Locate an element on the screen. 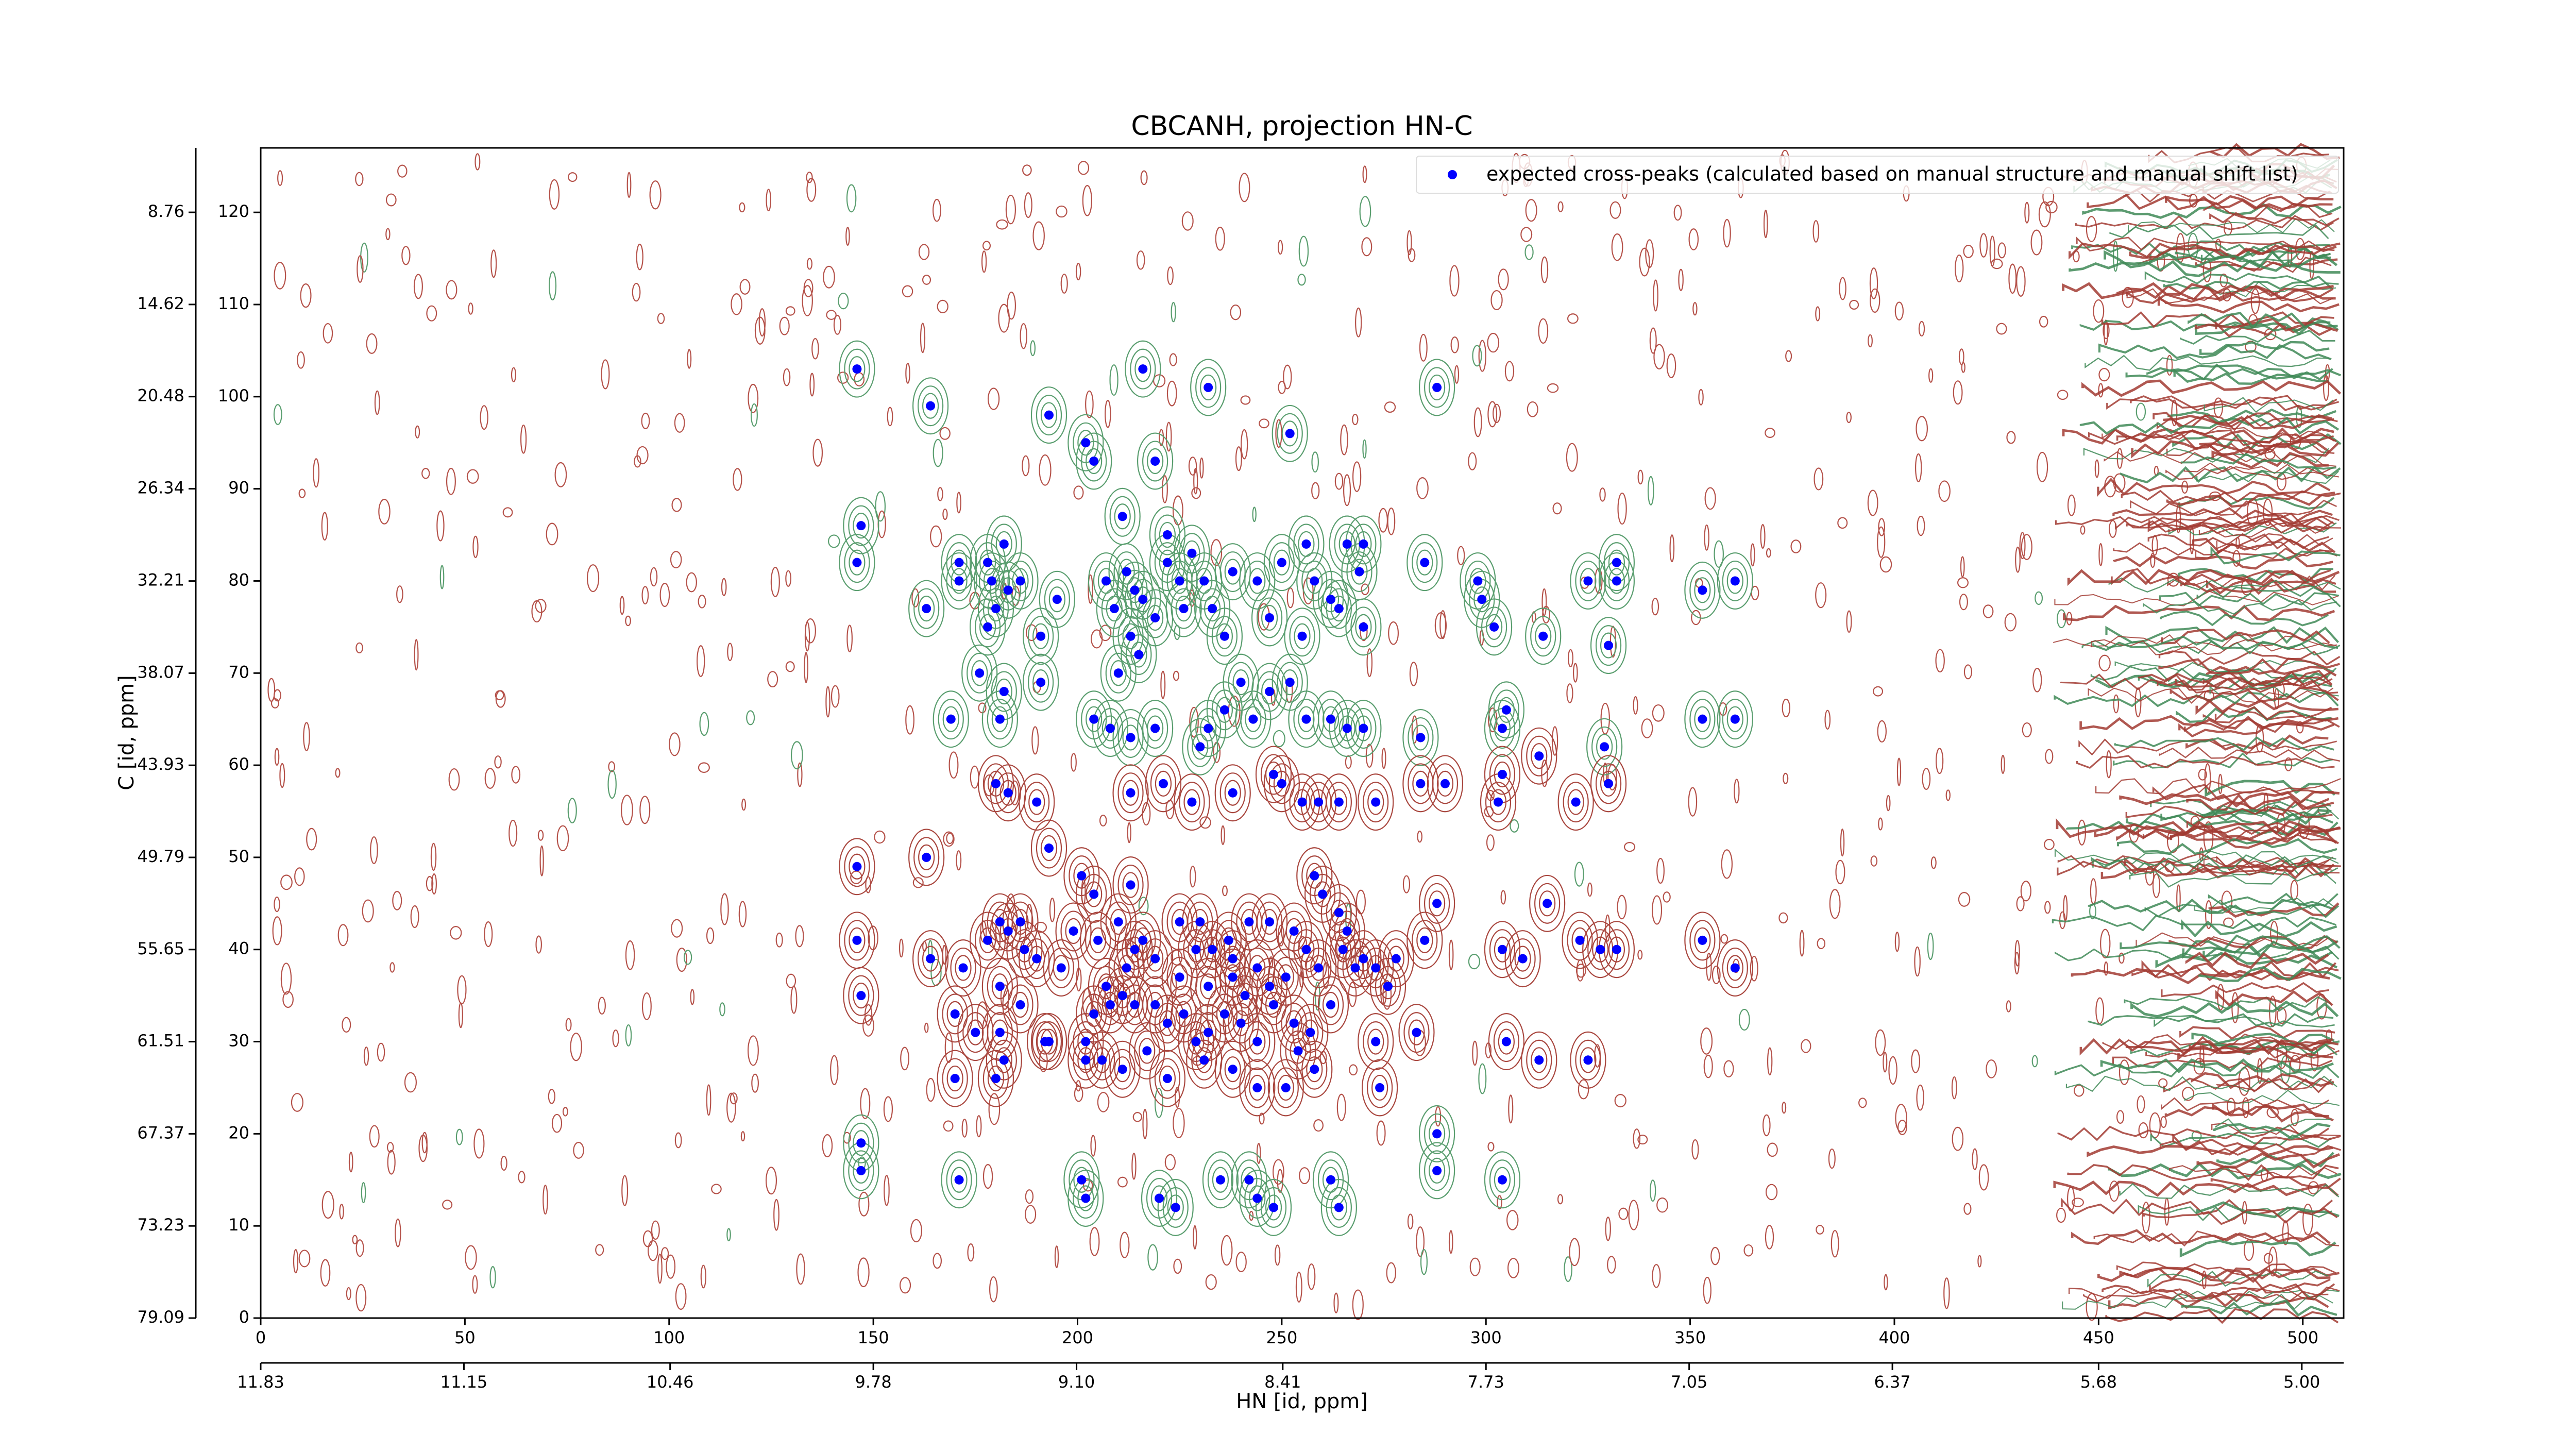 The image size is (2576, 1451). y2-tick-label: 26.34 is located at coordinates (160, 487).